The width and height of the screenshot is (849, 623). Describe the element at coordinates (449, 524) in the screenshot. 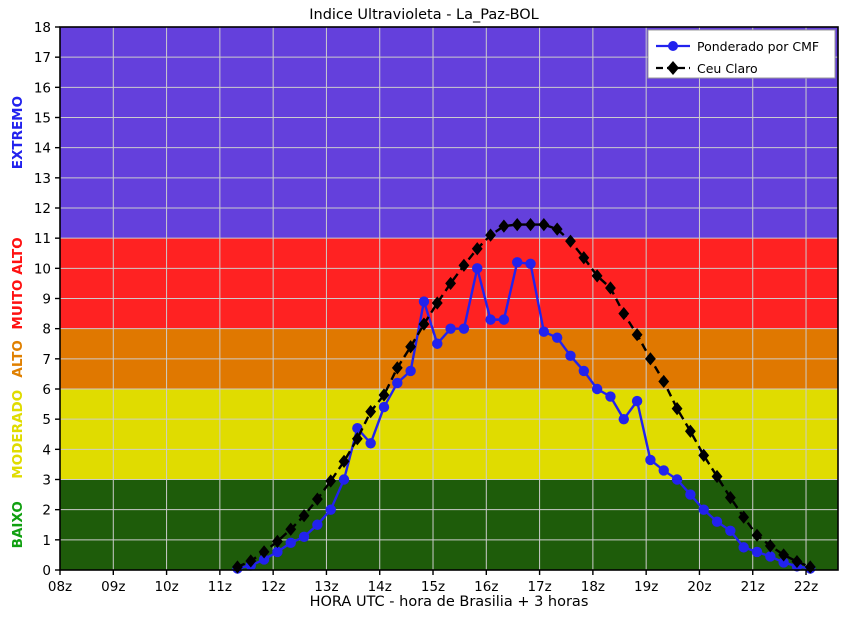

I see `uv-band-baixo` at that location.